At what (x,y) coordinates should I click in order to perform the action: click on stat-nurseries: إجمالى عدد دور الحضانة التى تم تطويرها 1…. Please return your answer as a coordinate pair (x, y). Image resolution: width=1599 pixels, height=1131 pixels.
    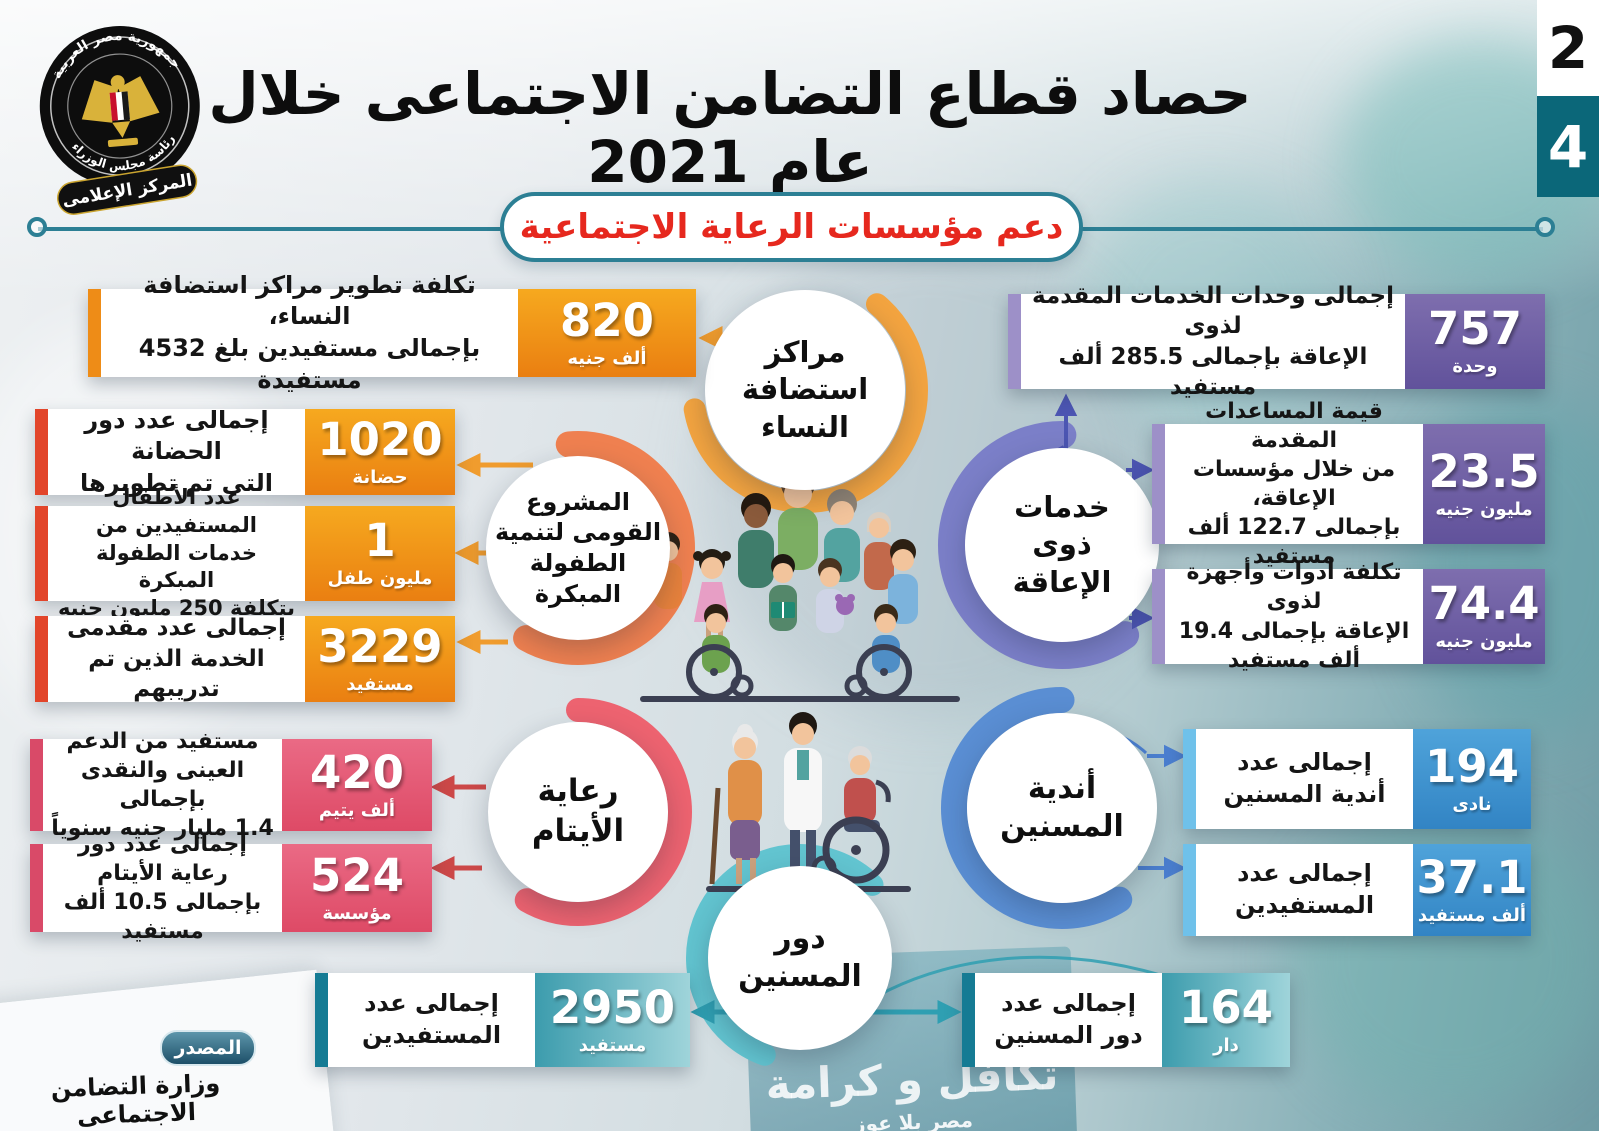
    Looking at the image, I should click on (245, 451).